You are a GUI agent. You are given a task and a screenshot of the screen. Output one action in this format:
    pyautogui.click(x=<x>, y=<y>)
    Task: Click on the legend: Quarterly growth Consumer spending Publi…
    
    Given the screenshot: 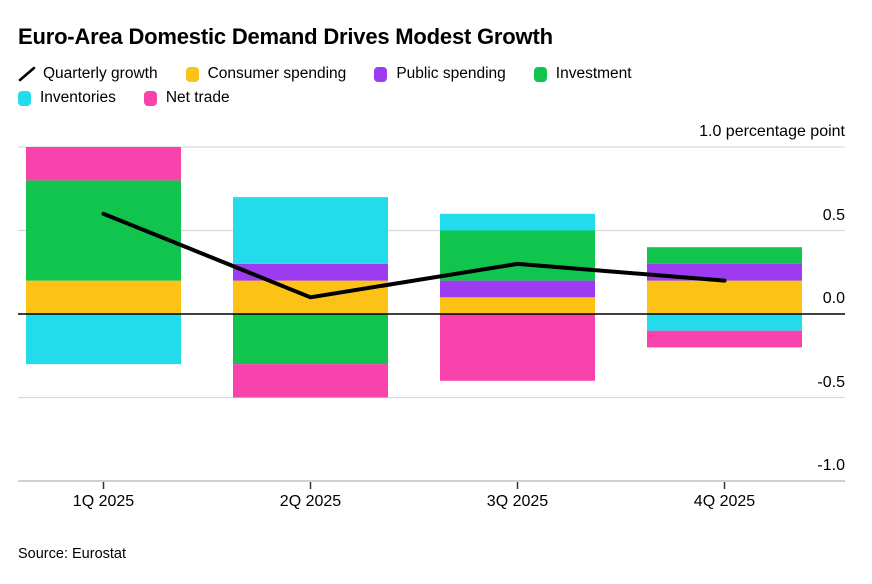 What is the action you would take?
    pyautogui.click(x=433, y=86)
    